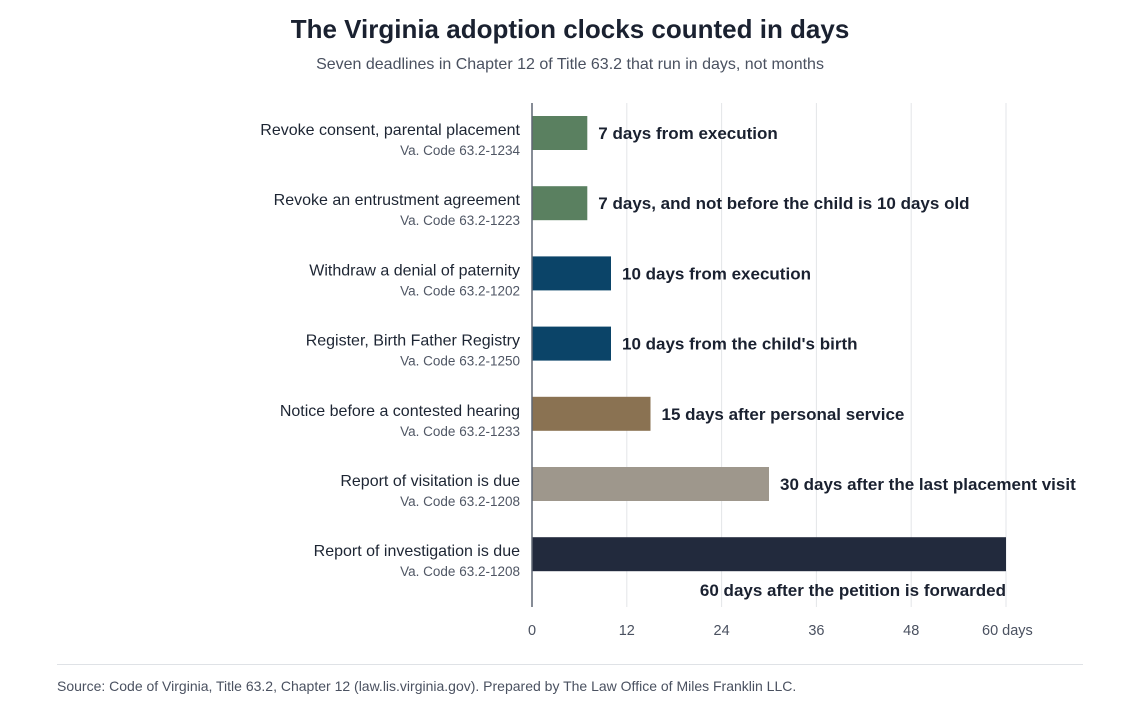 The image size is (1140, 722). I want to click on data-label-1: 7 days from execution, so click(688, 133).